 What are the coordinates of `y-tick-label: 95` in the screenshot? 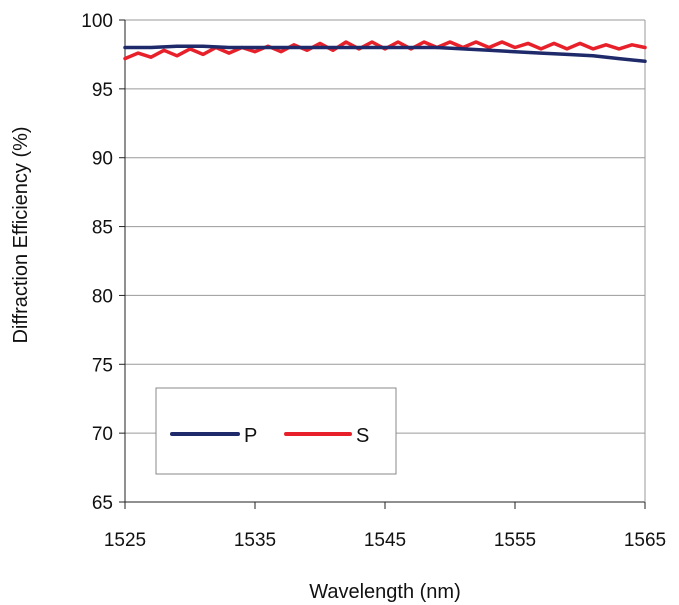 It's located at (102, 90).